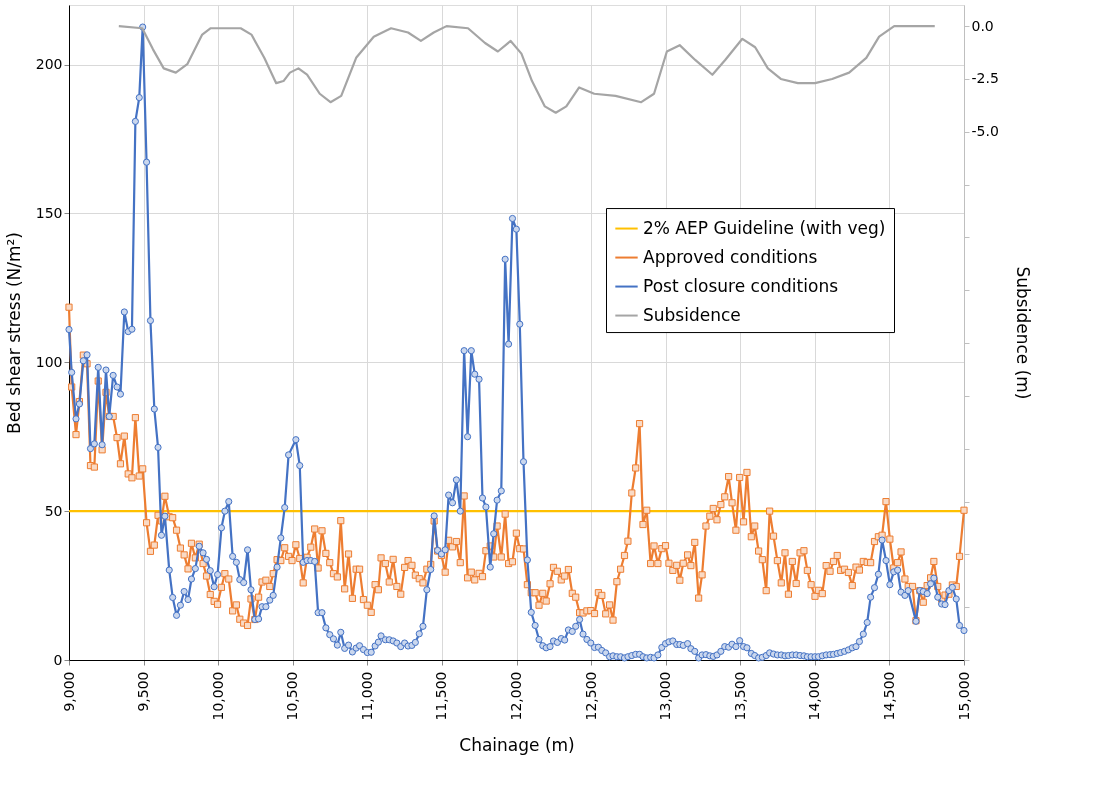  What do you see at coordinates (143, 691) in the screenshot?
I see `x-tick-label: 9,500` at bounding box center [143, 691].